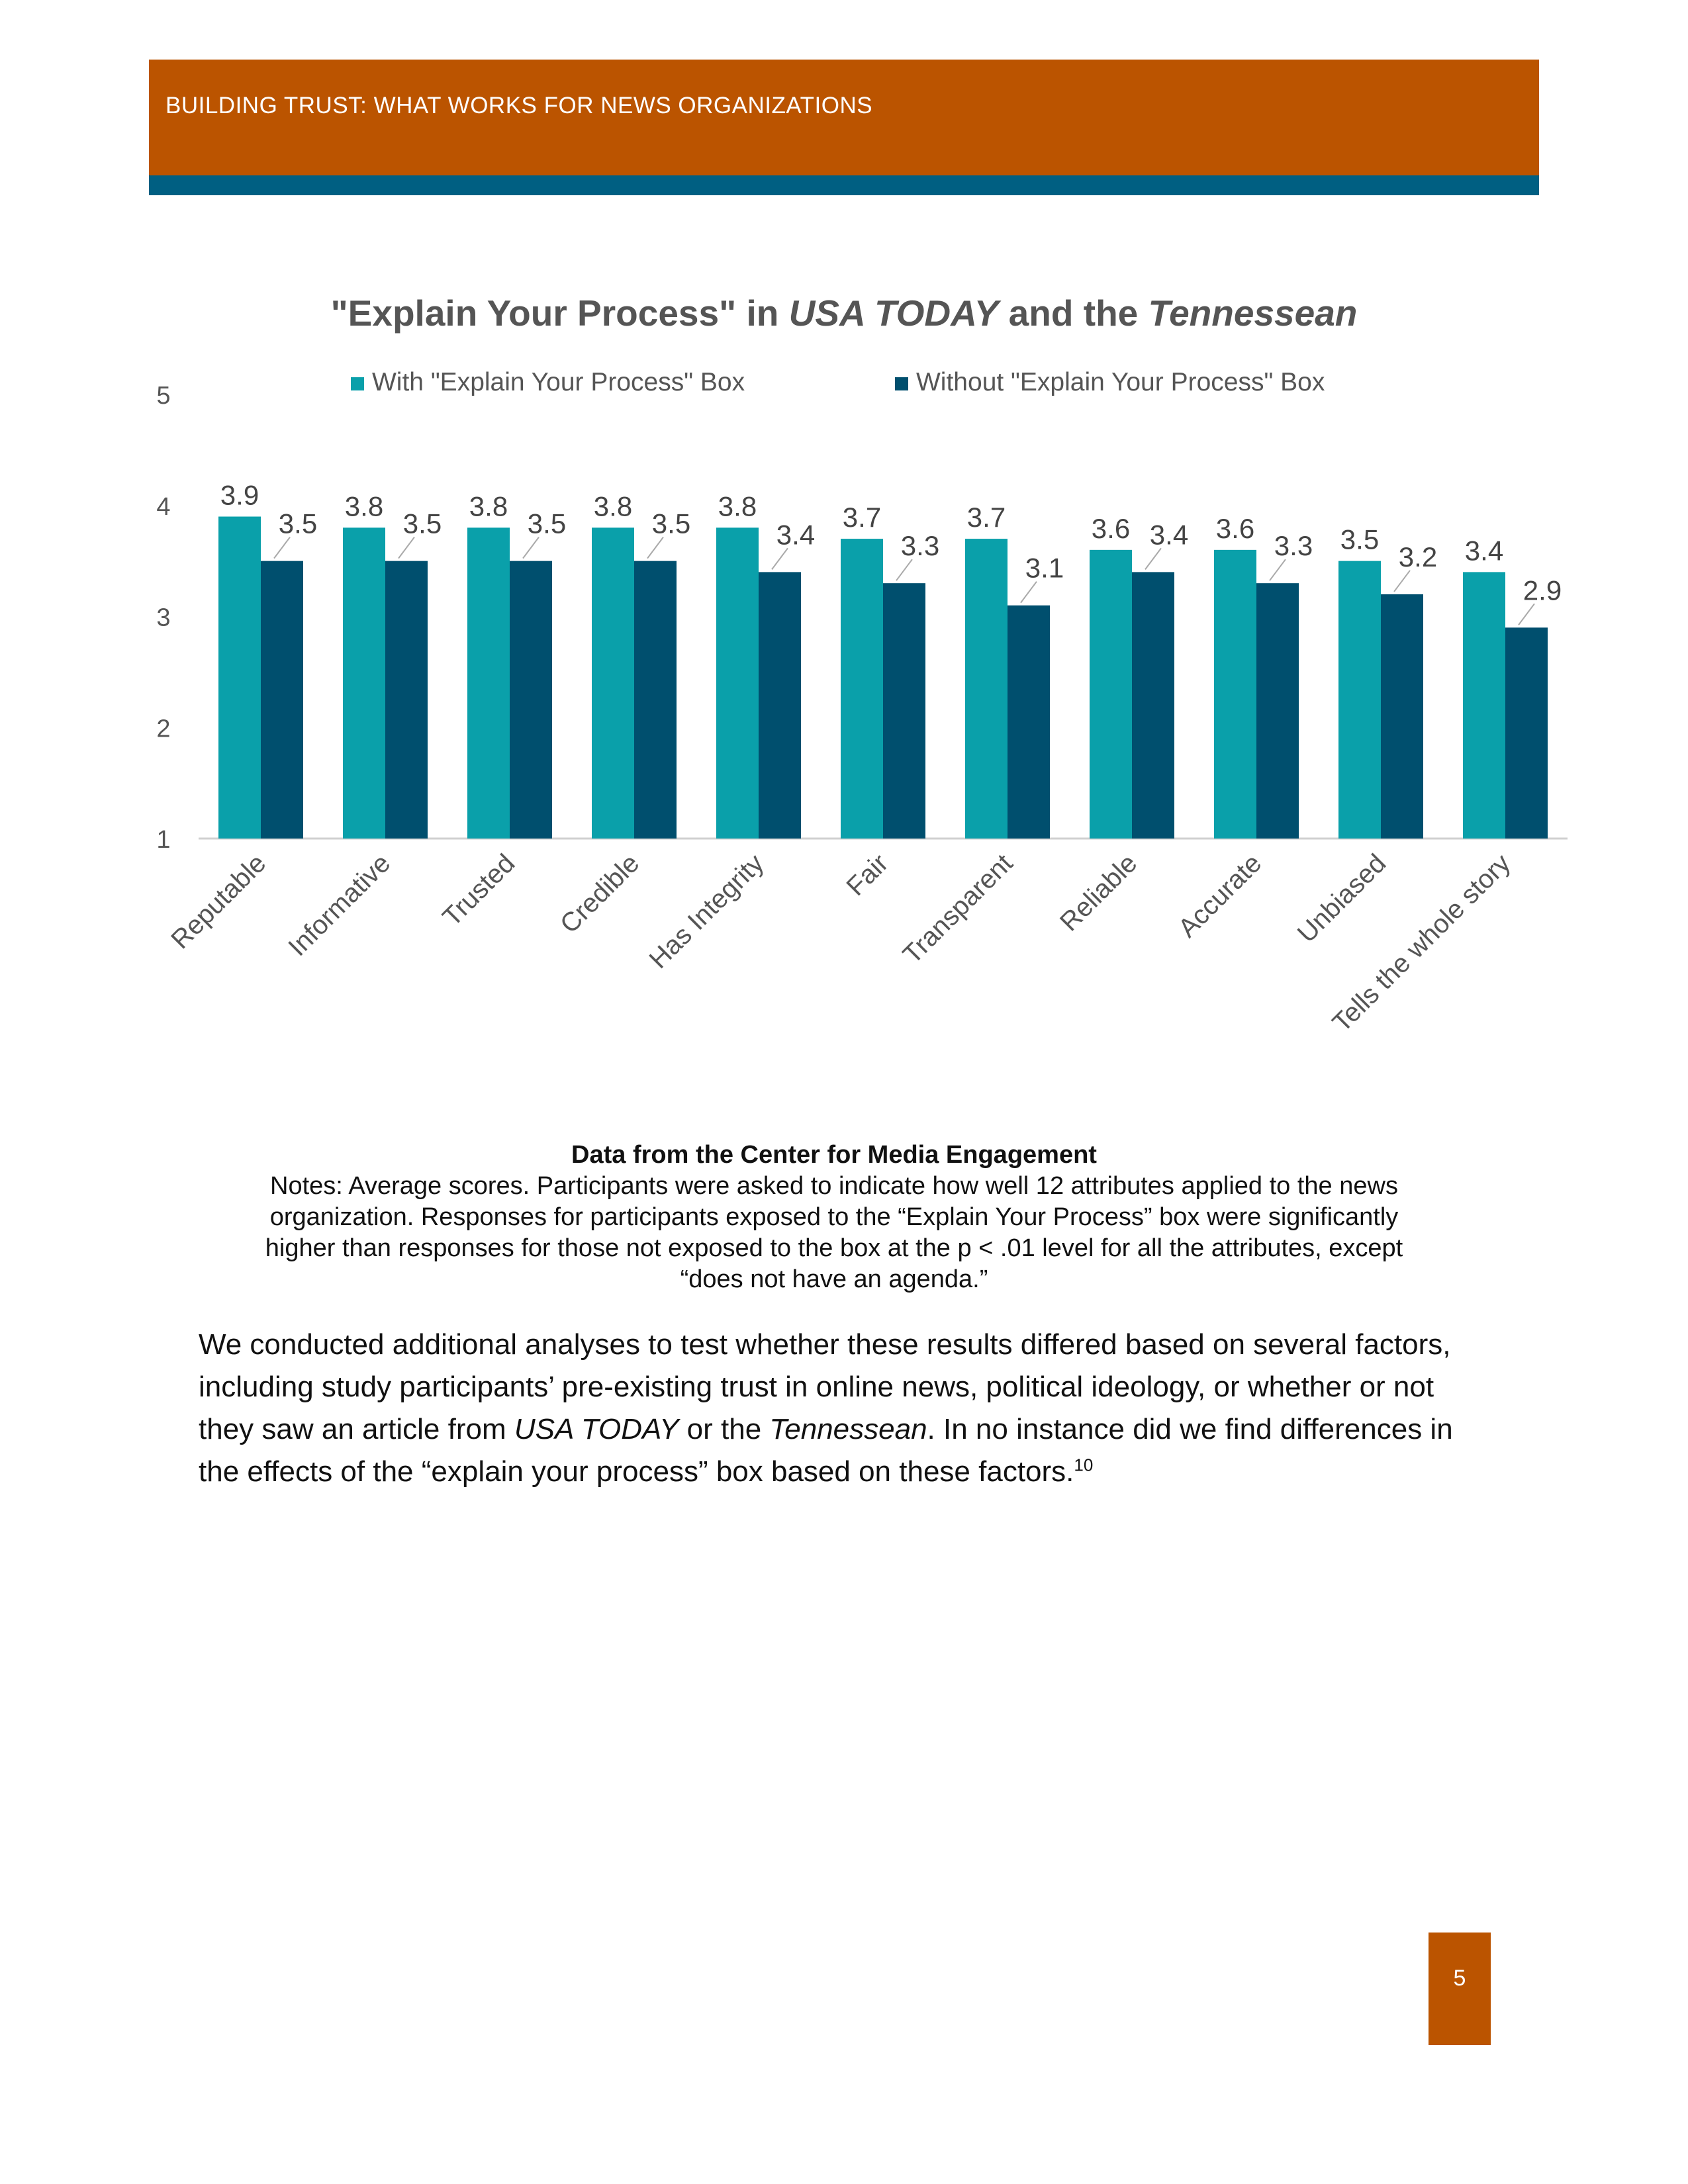 This screenshot has height=2184, width=1688. I want to click on data-label: 2.9, so click(1542, 590).